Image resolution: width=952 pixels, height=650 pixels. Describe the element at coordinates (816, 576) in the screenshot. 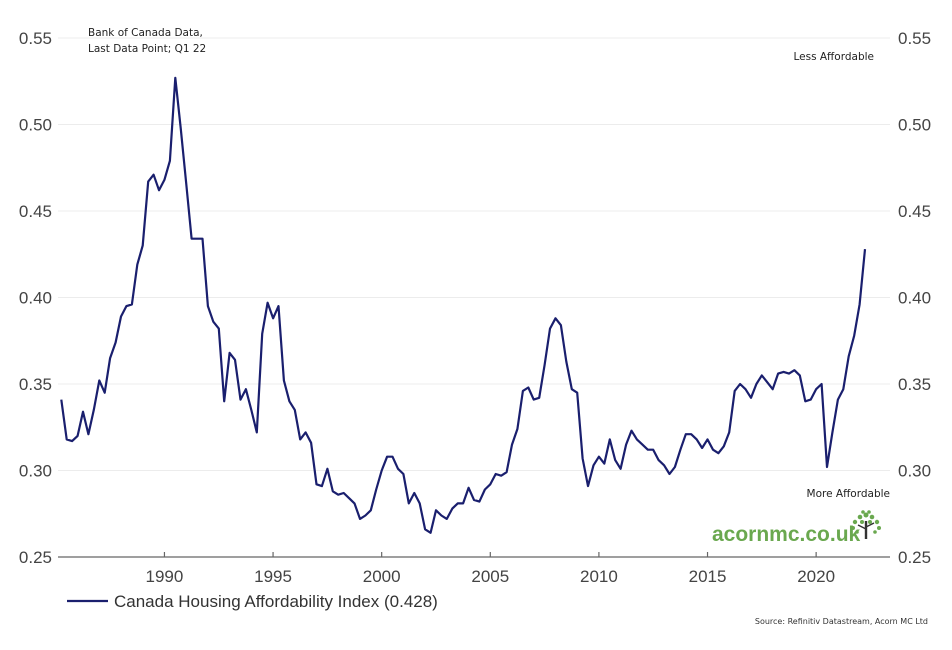

I see `x-tick-label: 2020` at that location.